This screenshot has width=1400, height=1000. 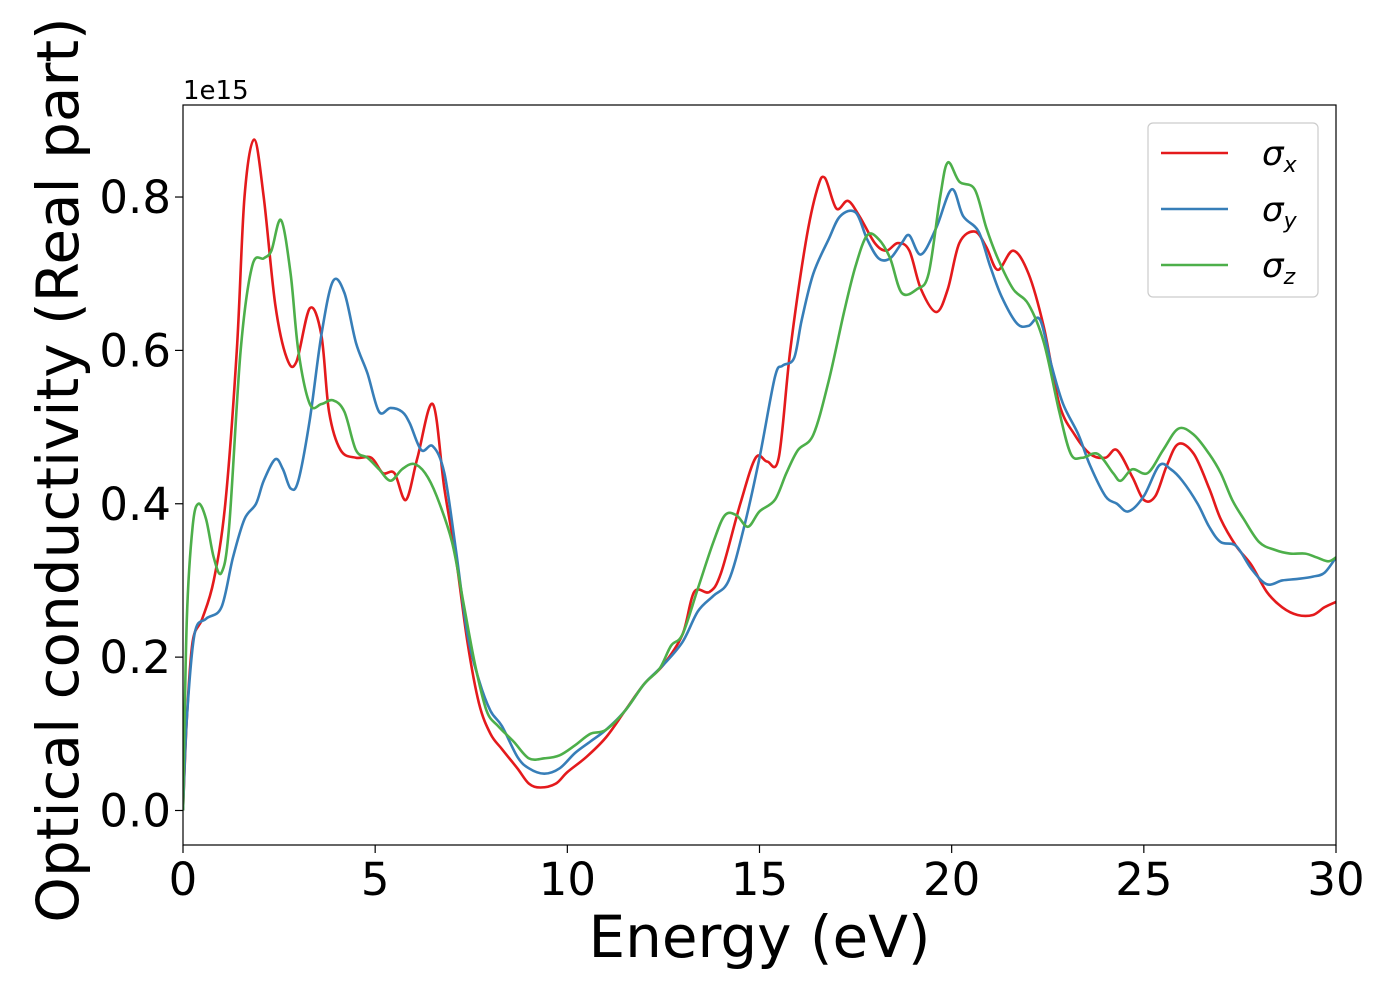 I want to click on y-tick-label: 0.8, so click(x=135, y=197).